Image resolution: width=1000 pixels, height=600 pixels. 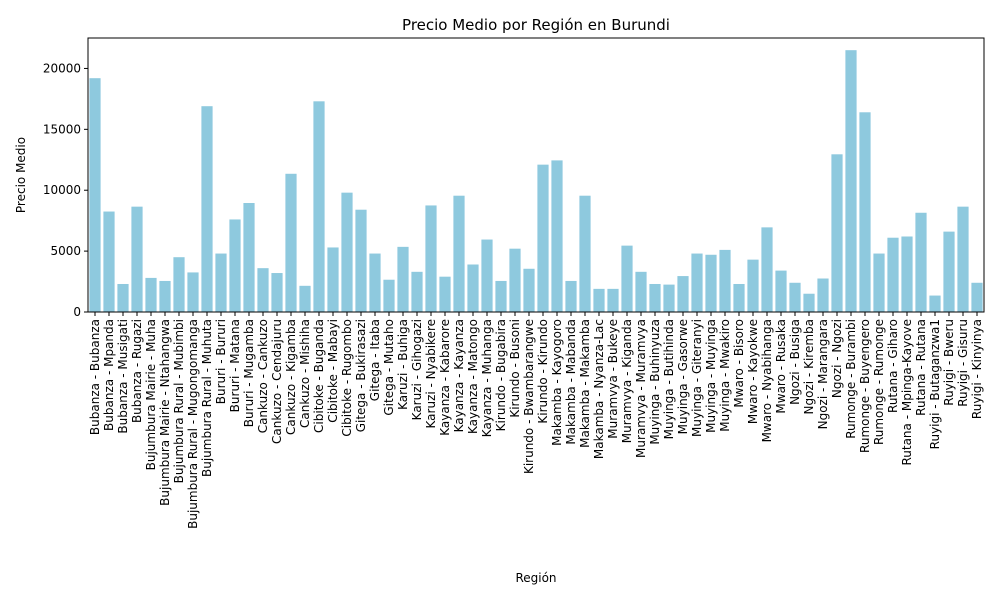 I want to click on x-tick-label: Cibitoke - Rugombo, so click(x=347, y=378).